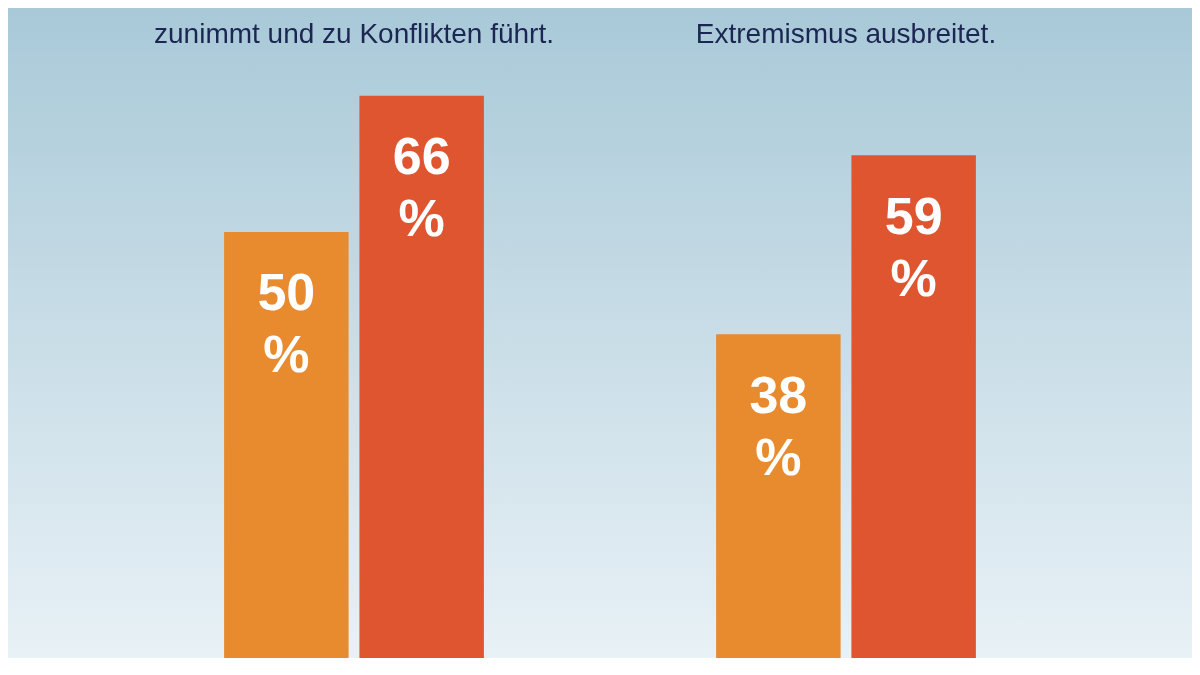  I want to click on x-tick-label: zunimmt und zu Konflikten führt., so click(354, 33).